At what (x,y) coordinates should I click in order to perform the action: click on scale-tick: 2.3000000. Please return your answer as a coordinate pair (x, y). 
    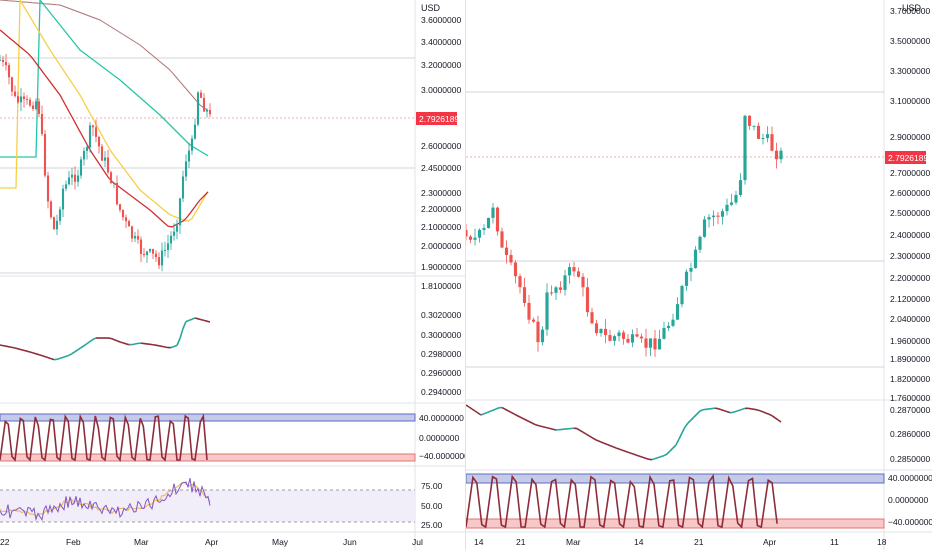
    Looking at the image, I should click on (910, 256).